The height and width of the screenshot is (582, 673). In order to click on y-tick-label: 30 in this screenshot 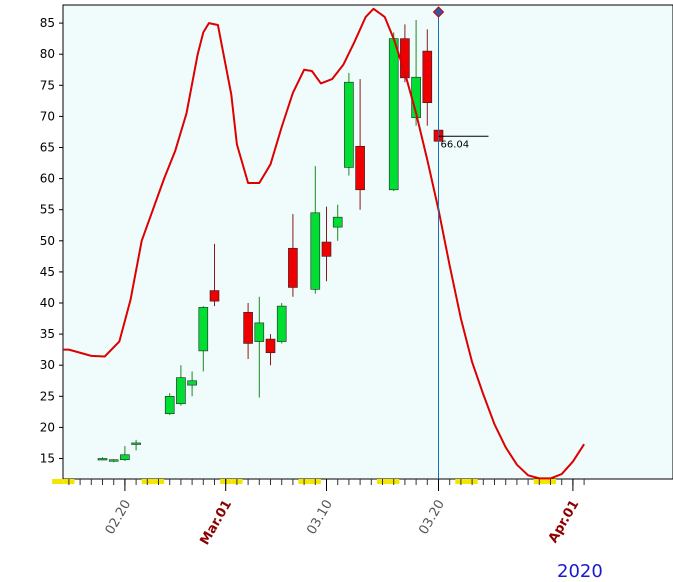, I will do `click(47, 365)`.